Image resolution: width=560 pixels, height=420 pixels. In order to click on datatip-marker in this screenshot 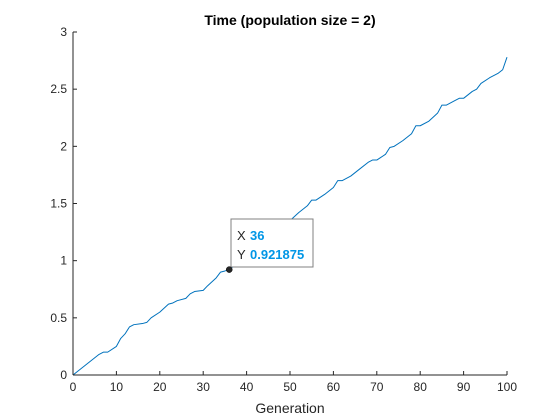, I will do `click(229, 269)`.